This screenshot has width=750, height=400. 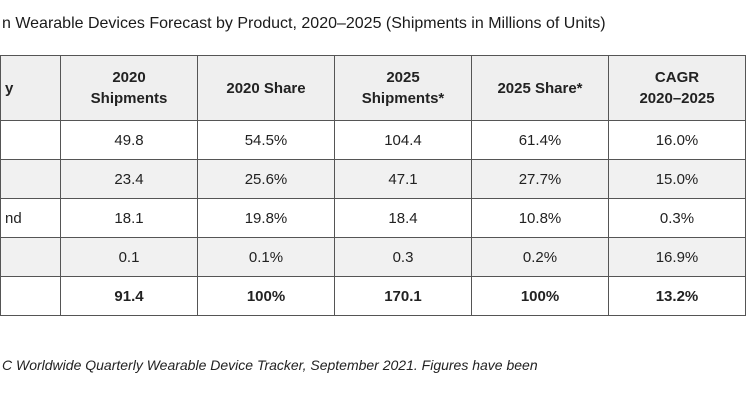 What do you see at coordinates (30, 218) in the screenshot?
I see `cell-category: nd` at bounding box center [30, 218].